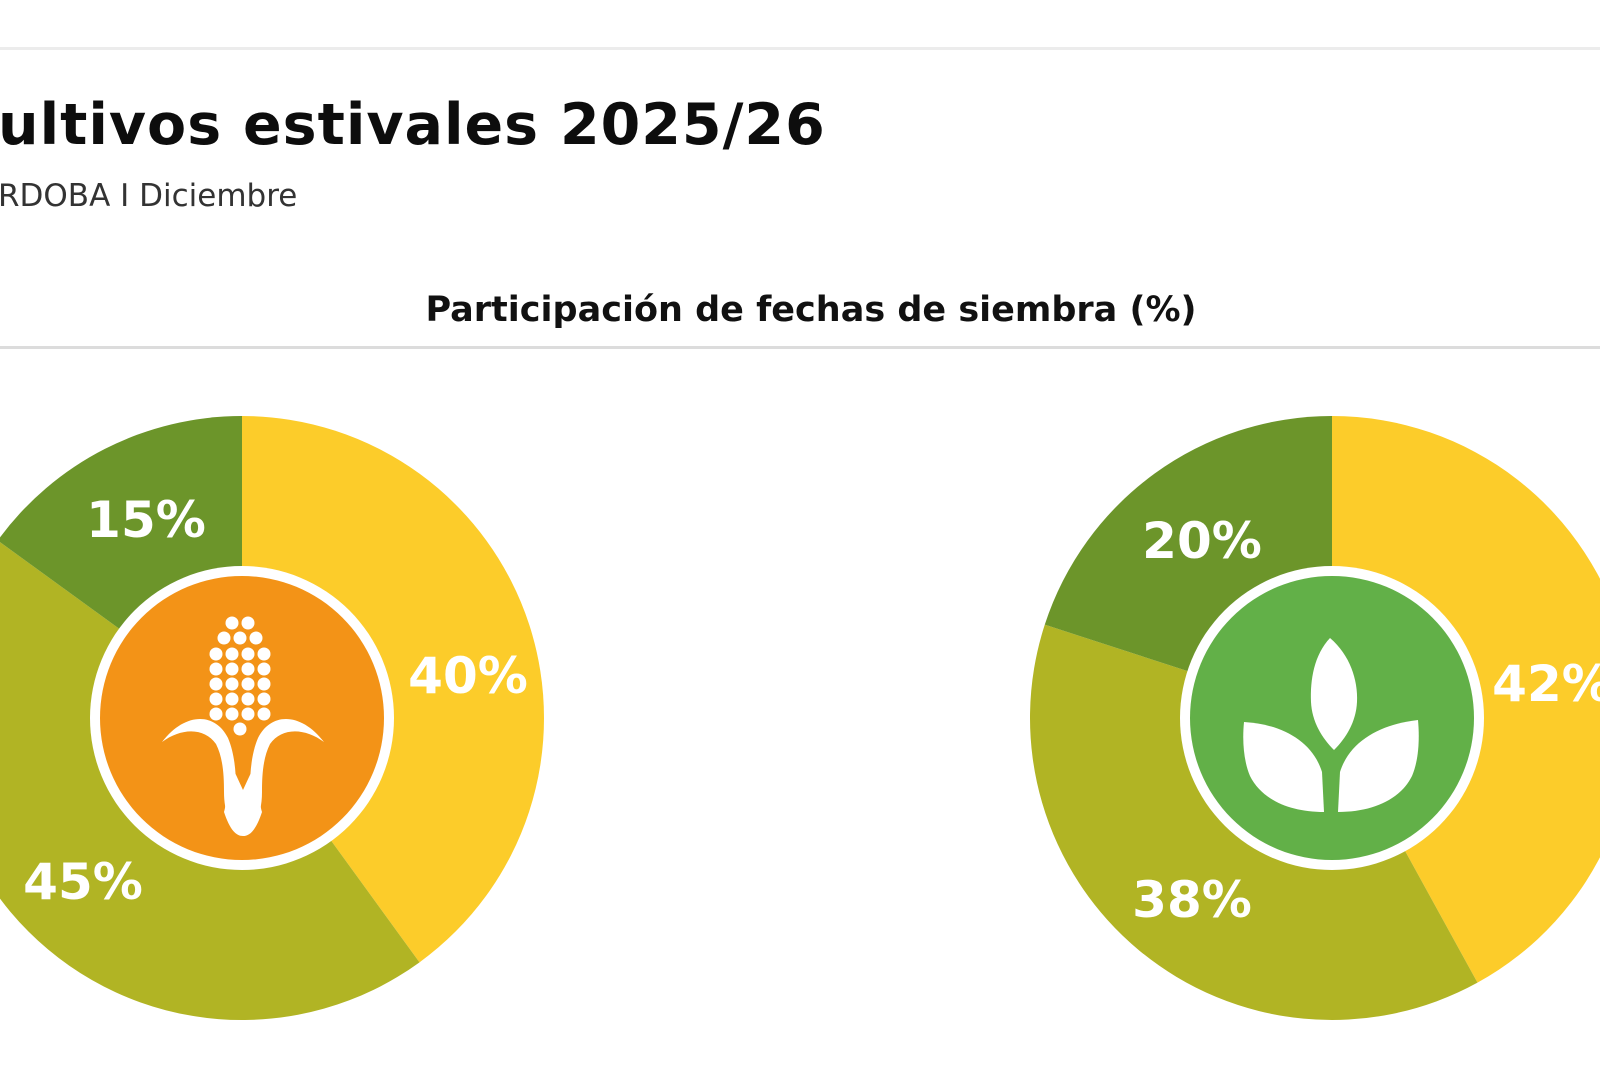  Describe the element at coordinates (83, 882) in the screenshot. I see `slice-percentage-label: 45%` at that location.